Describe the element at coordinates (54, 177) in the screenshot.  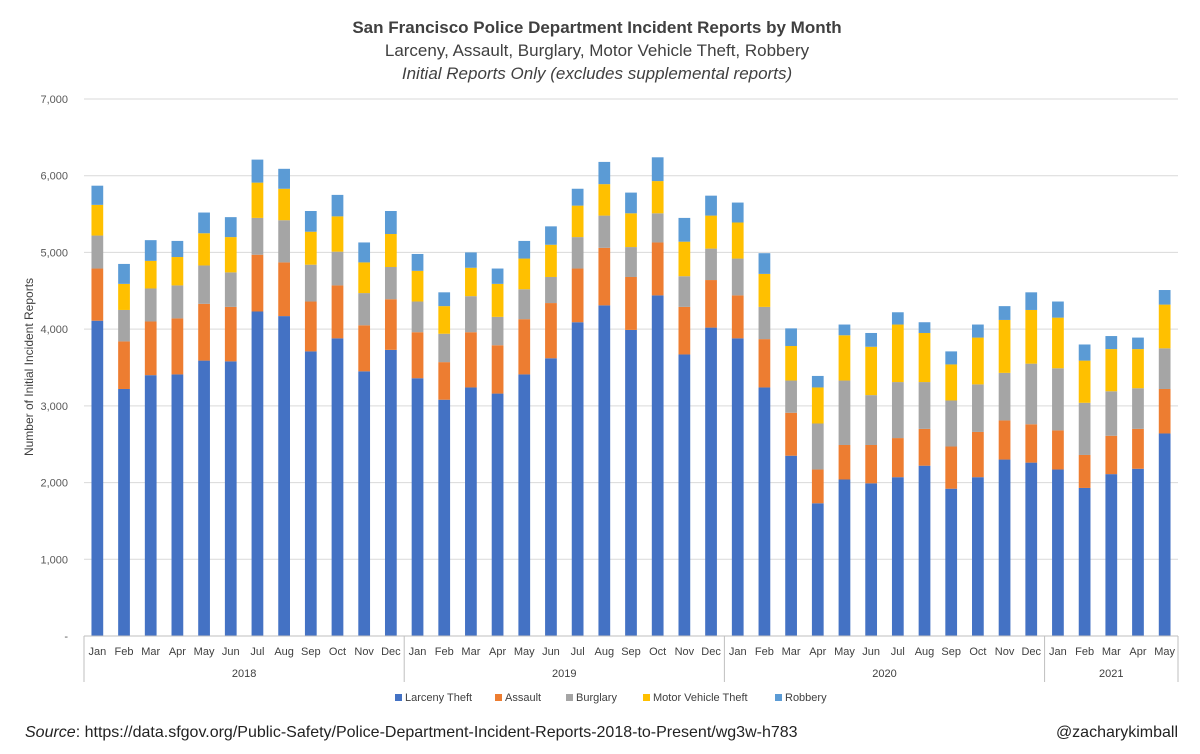
I see `y-tick-label: 6,000` at that location.